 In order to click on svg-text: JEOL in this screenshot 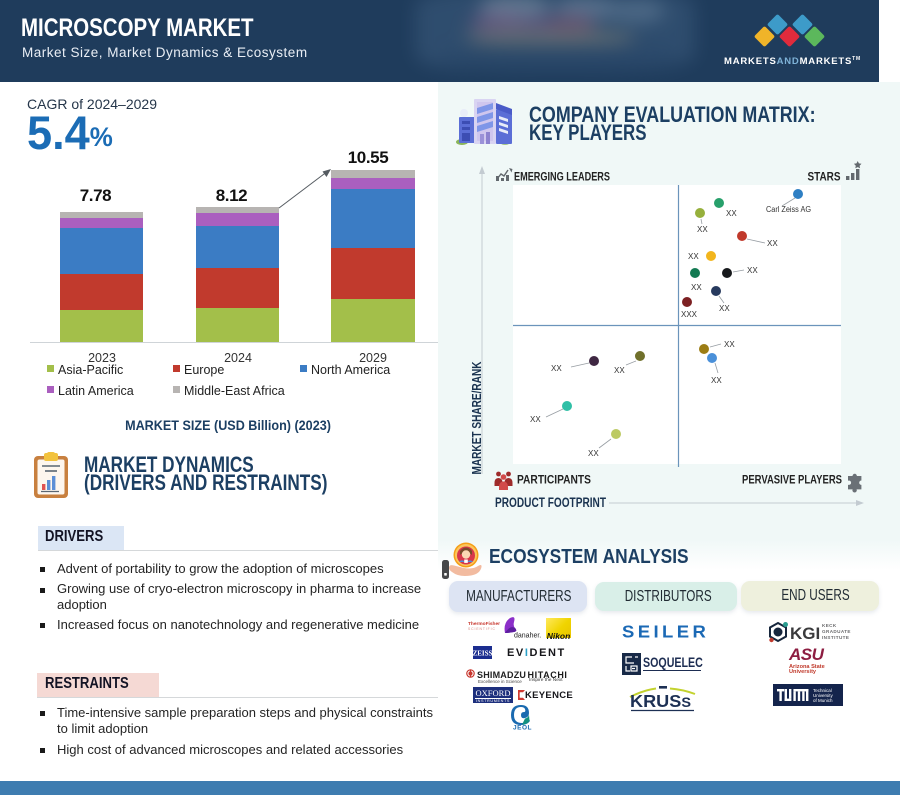, I will do `click(522, 728)`.